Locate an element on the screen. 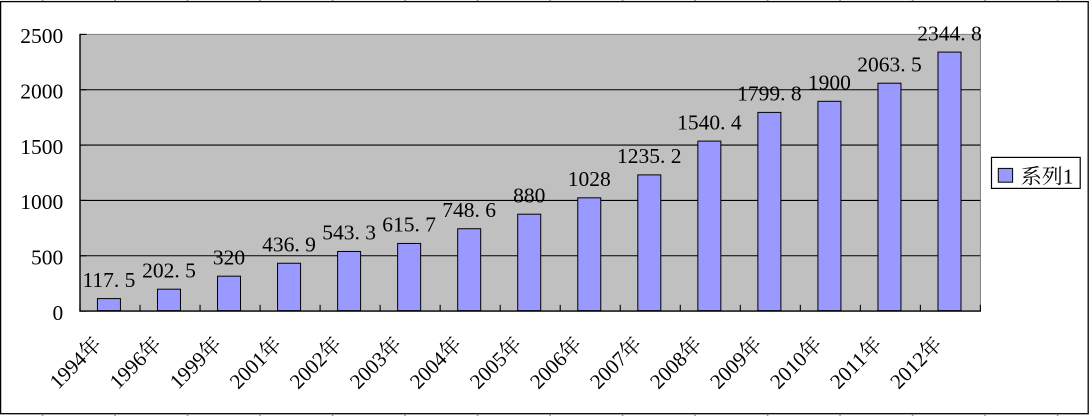  svg-text: 2063. 5 is located at coordinates (889, 64).